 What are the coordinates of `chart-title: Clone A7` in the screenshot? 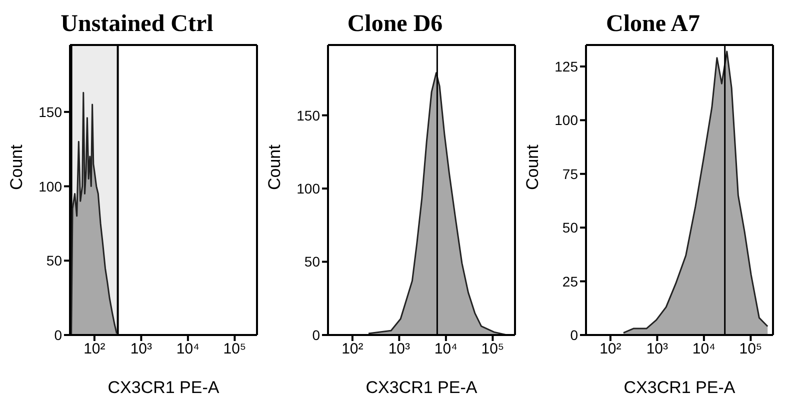 It's located at (653, 24).